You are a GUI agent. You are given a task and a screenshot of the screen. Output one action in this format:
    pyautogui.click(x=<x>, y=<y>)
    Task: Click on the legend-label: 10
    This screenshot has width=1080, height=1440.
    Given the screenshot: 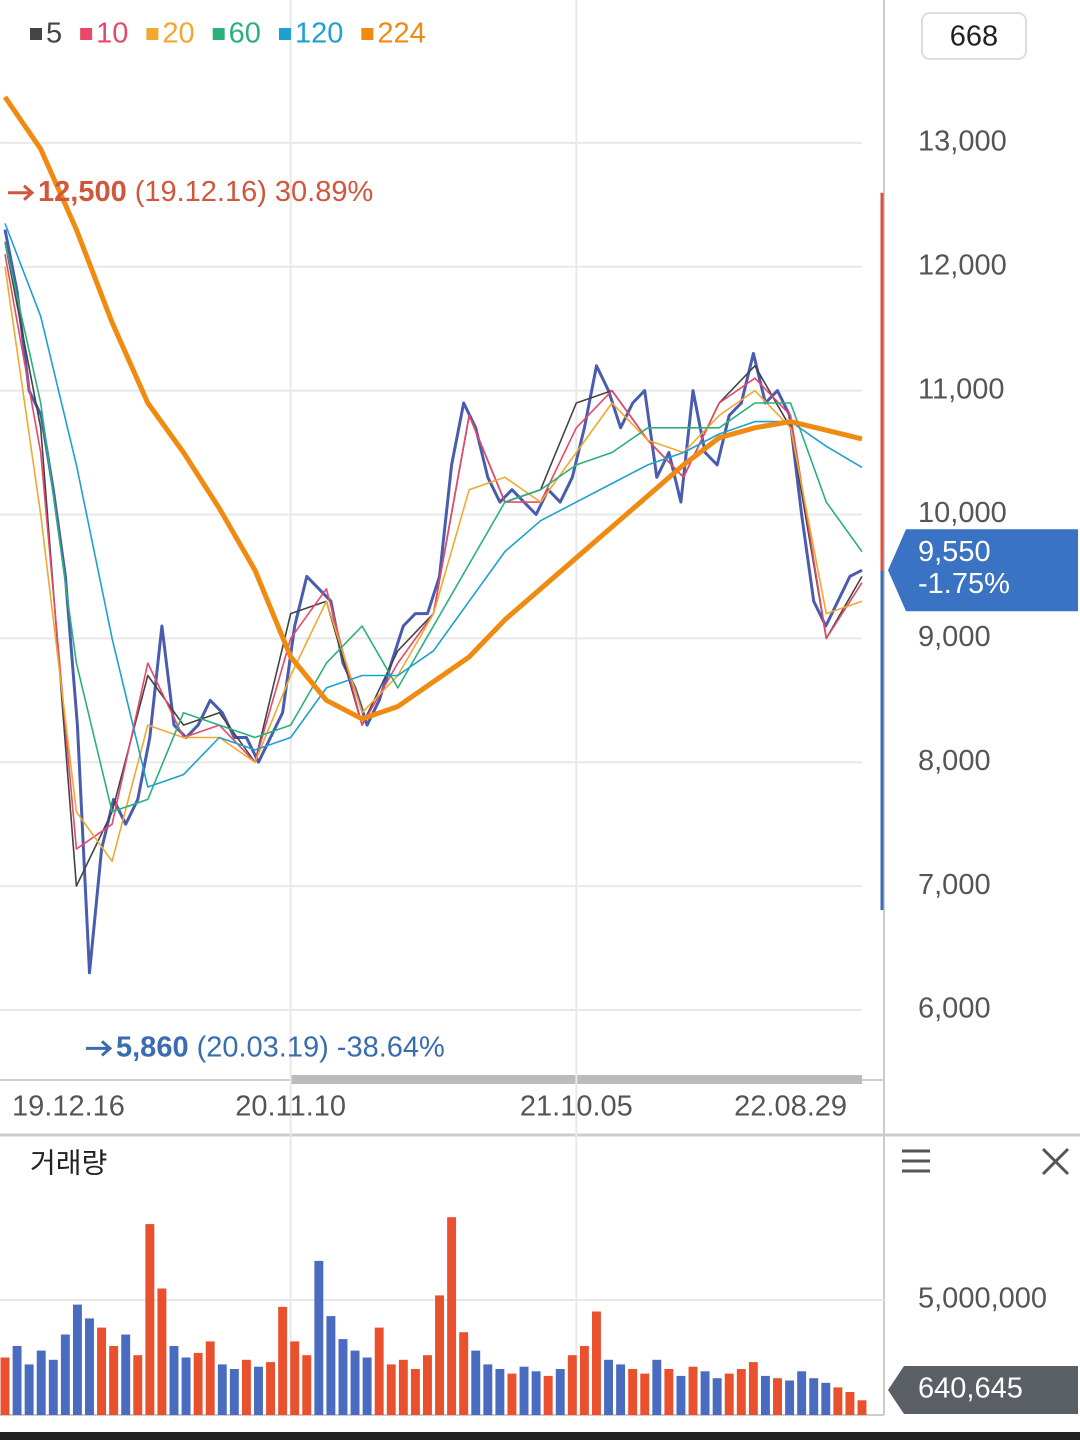 What is the action you would take?
    pyautogui.click(x=112, y=34)
    